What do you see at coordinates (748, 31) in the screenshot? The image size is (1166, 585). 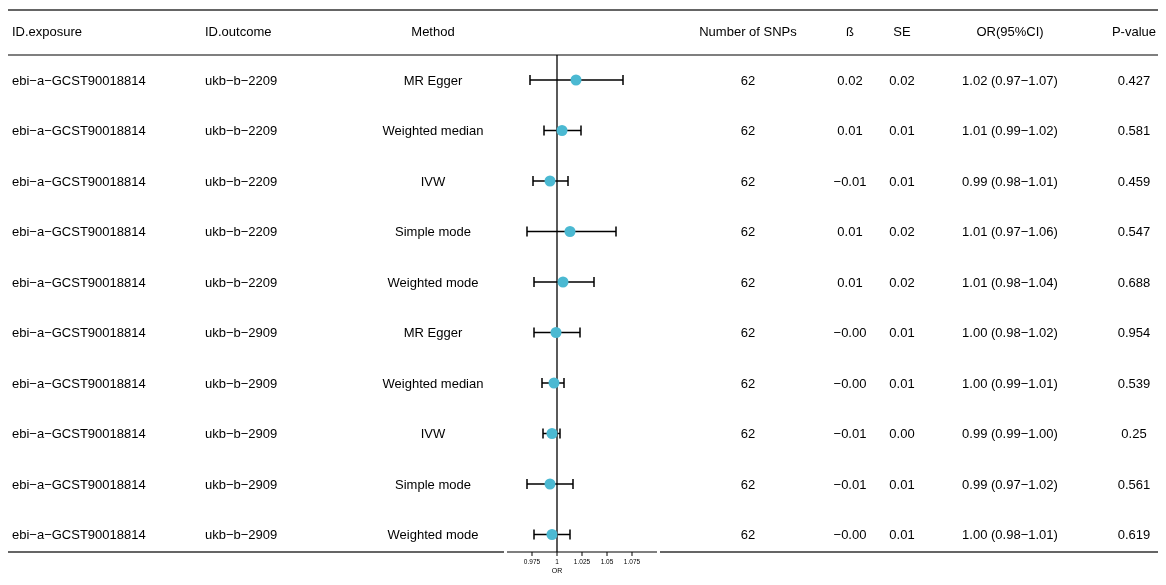 I see `text: Number of SNPs` at bounding box center [748, 31].